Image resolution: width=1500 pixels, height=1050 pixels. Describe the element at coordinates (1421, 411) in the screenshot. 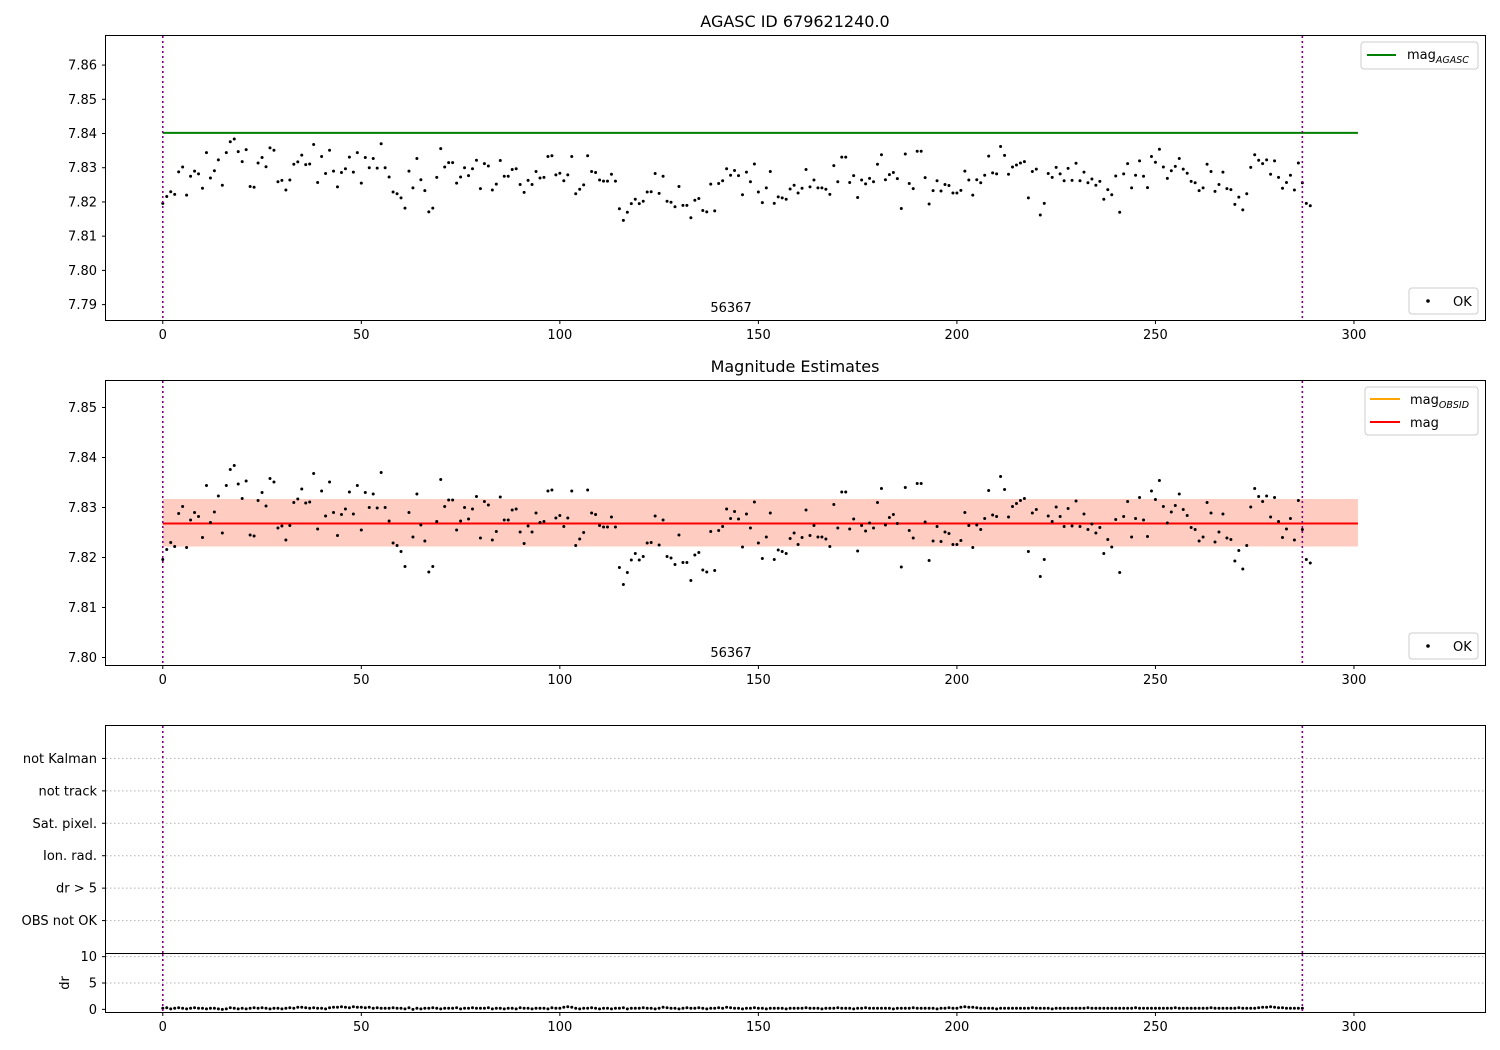

I see `estimates-legend-lines: magOBSID mag` at that location.